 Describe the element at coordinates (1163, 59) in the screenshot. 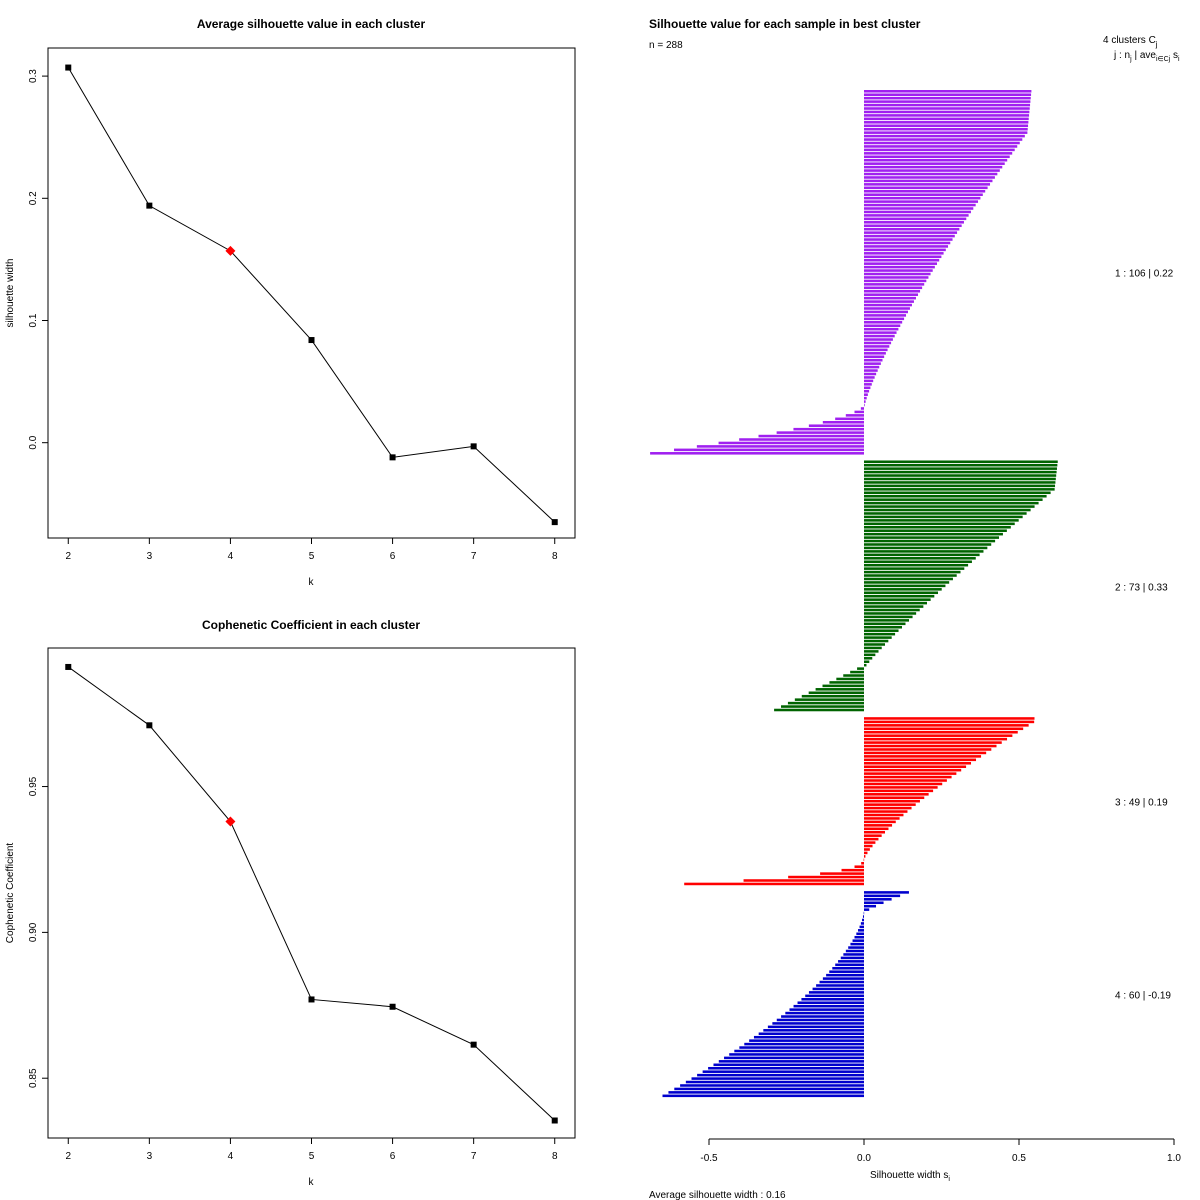

I see `legend-header-sub3: i∈Cj` at that location.